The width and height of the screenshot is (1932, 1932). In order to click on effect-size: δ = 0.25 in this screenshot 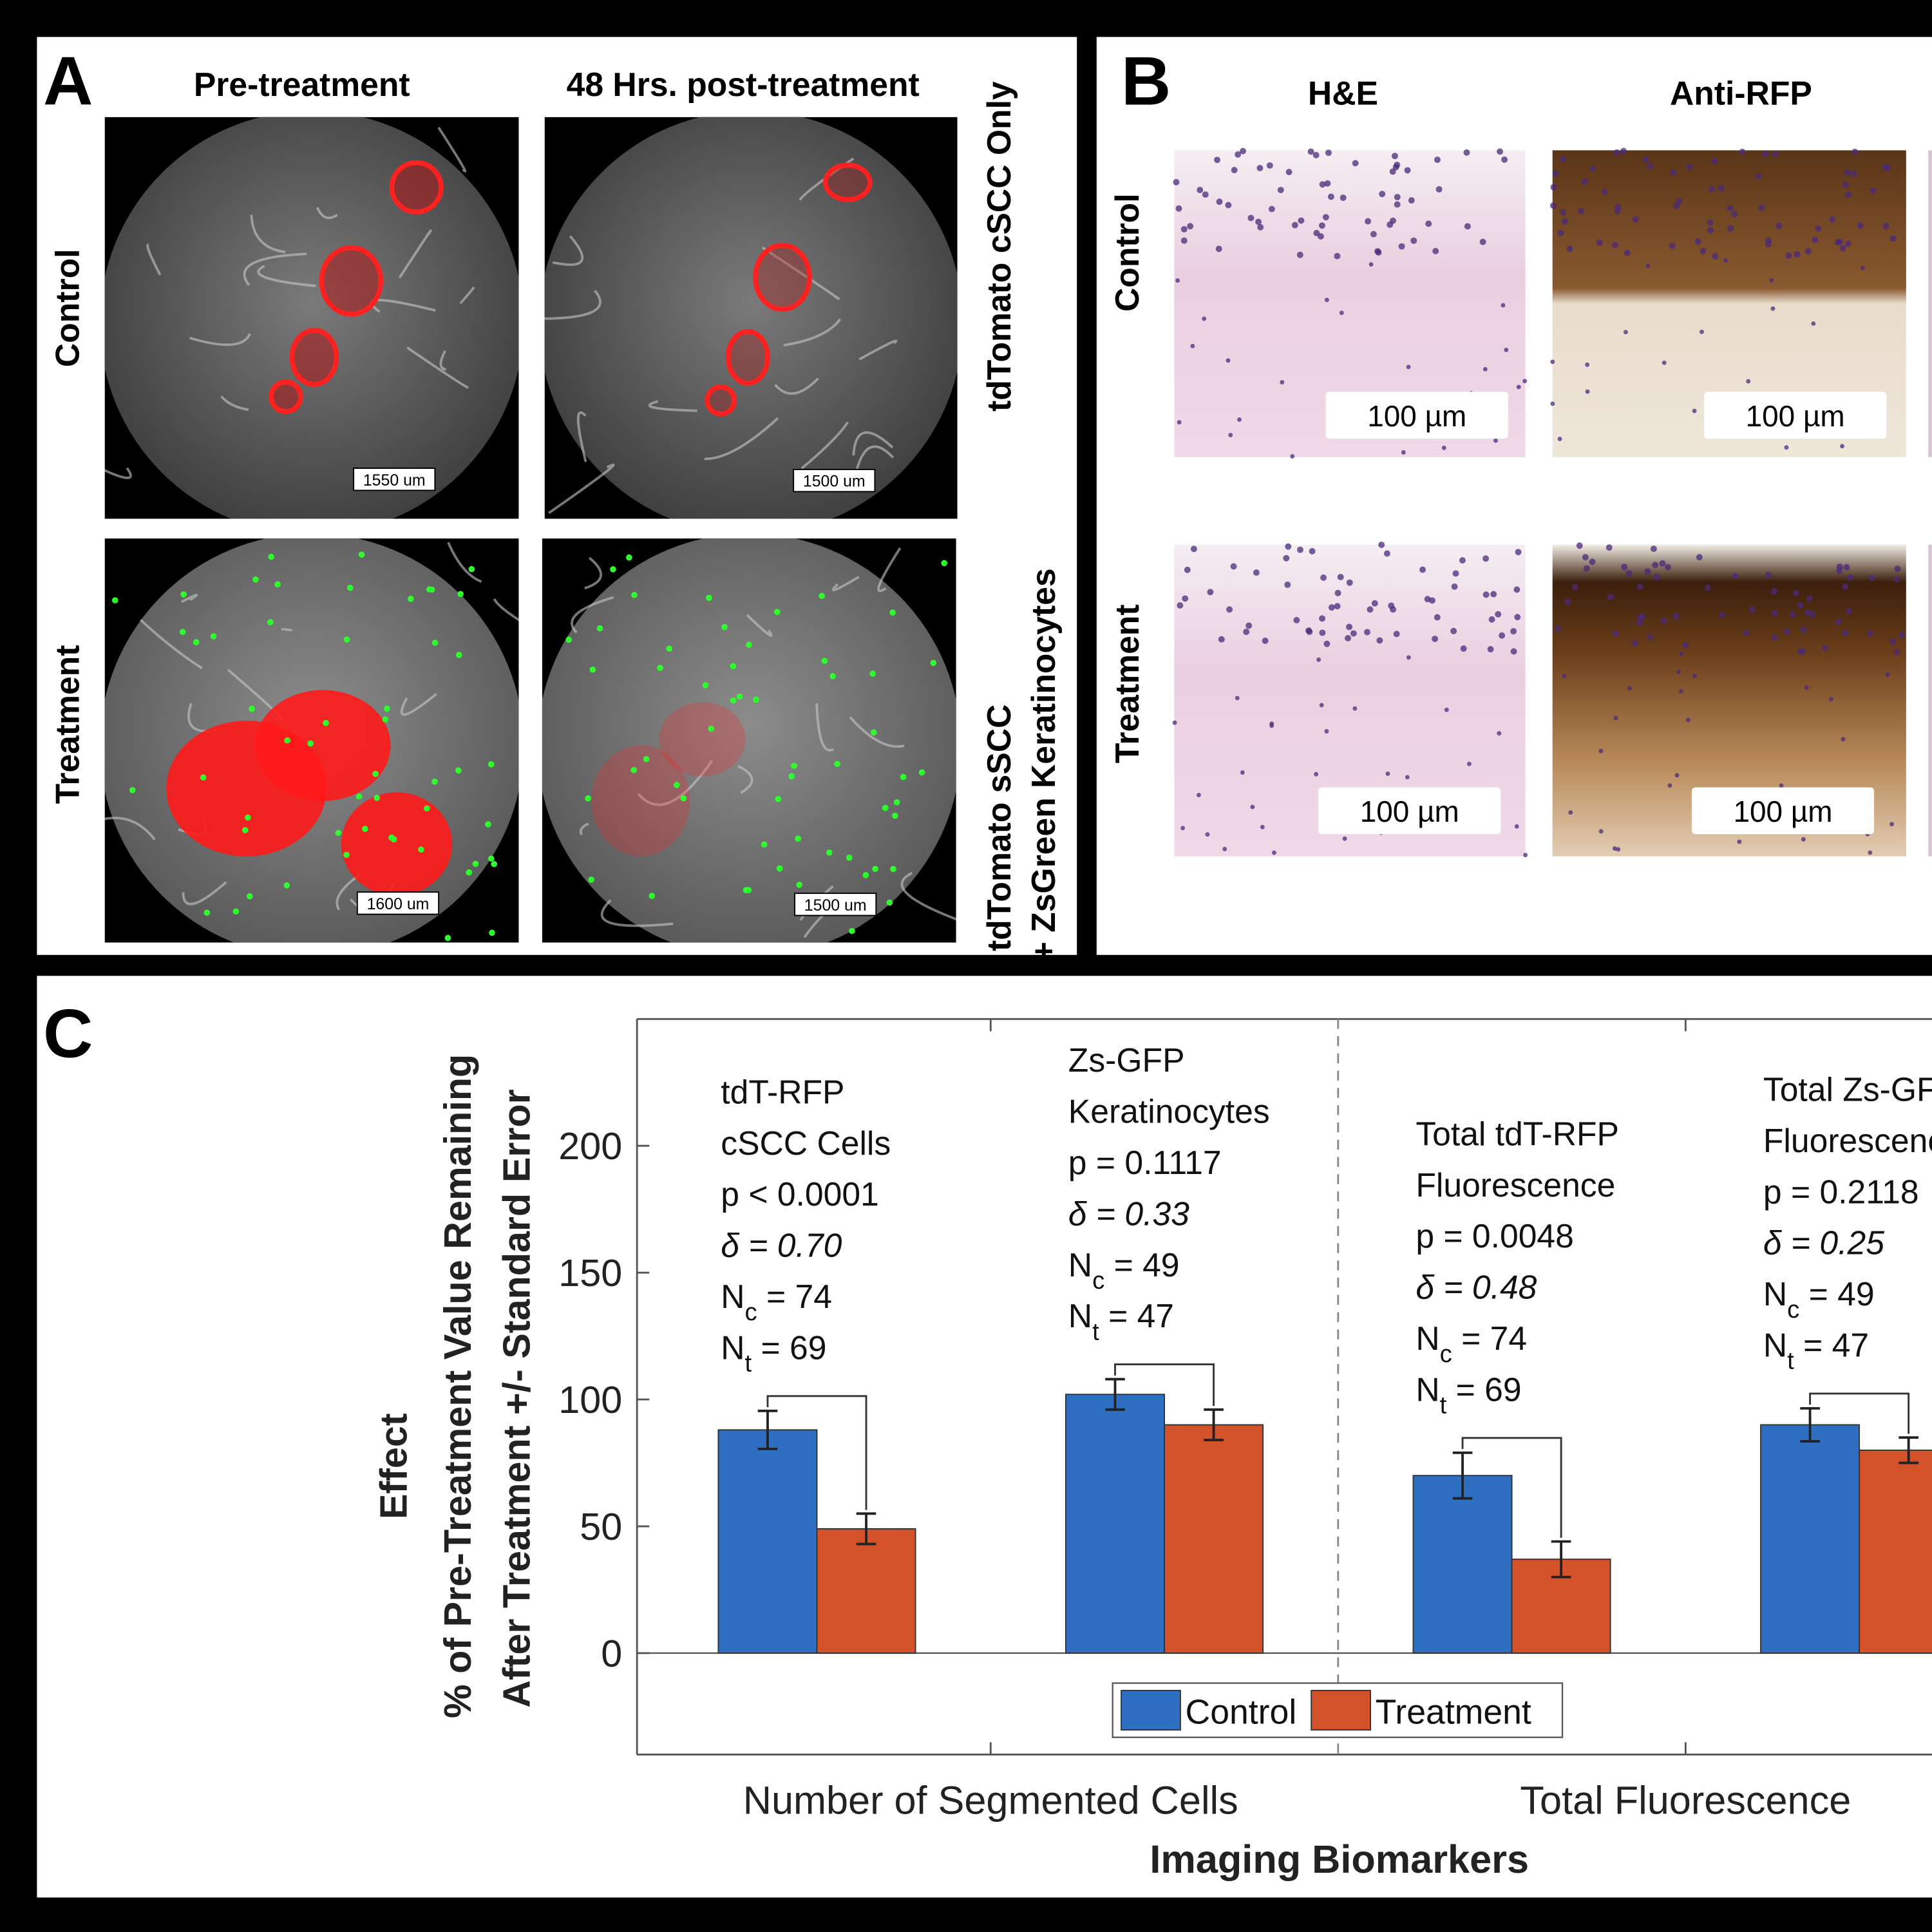, I will do `click(1824, 1243)`.